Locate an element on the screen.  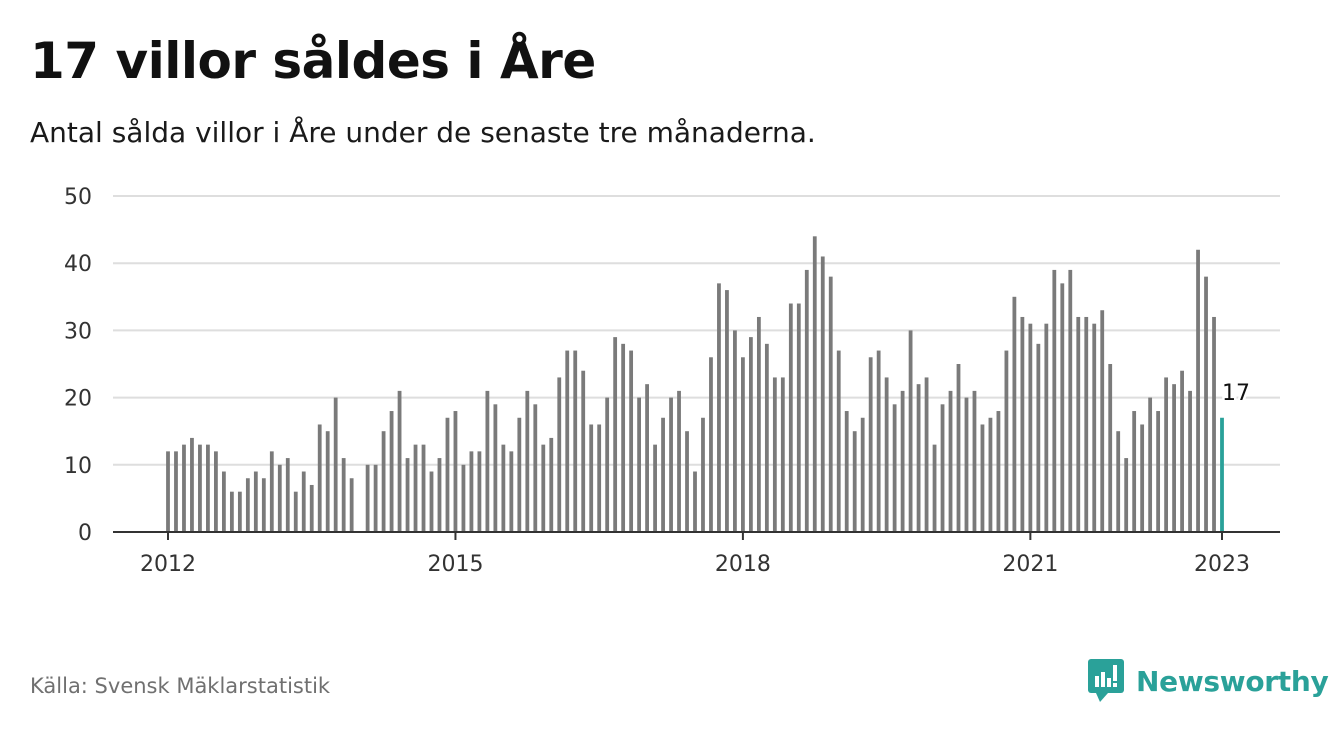
x-tick-label: 2018 is located at coordinates (743, 564).